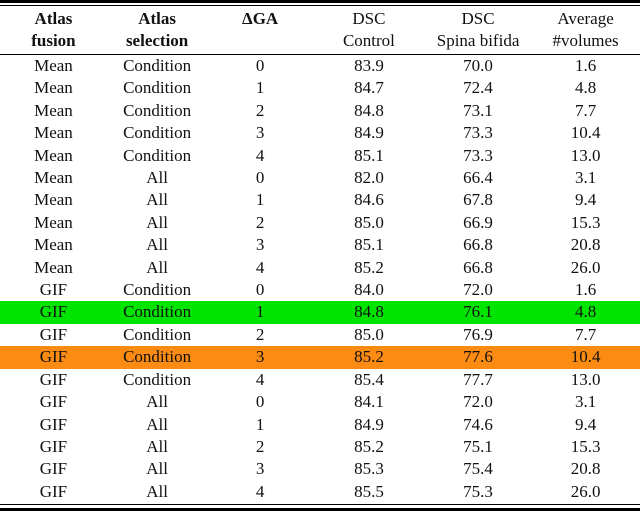 The width and height of the screenshot is (640, 511). I want to click on cell-dsc-spina-bifida: 67.8, so click(478, 200).